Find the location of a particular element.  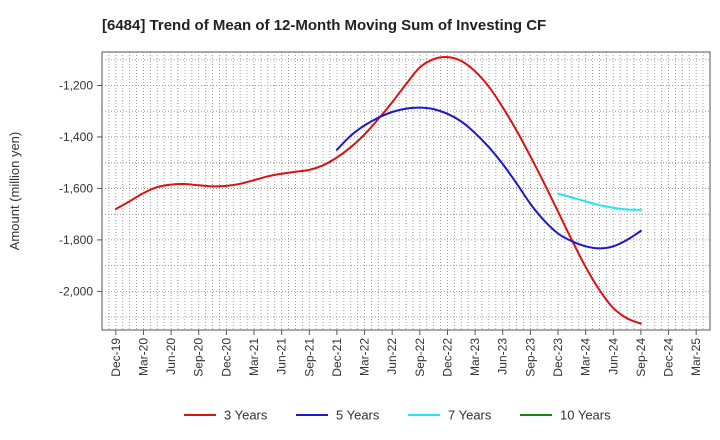

x-tick-label: Dec-23 is located at coordinates (558, 357).